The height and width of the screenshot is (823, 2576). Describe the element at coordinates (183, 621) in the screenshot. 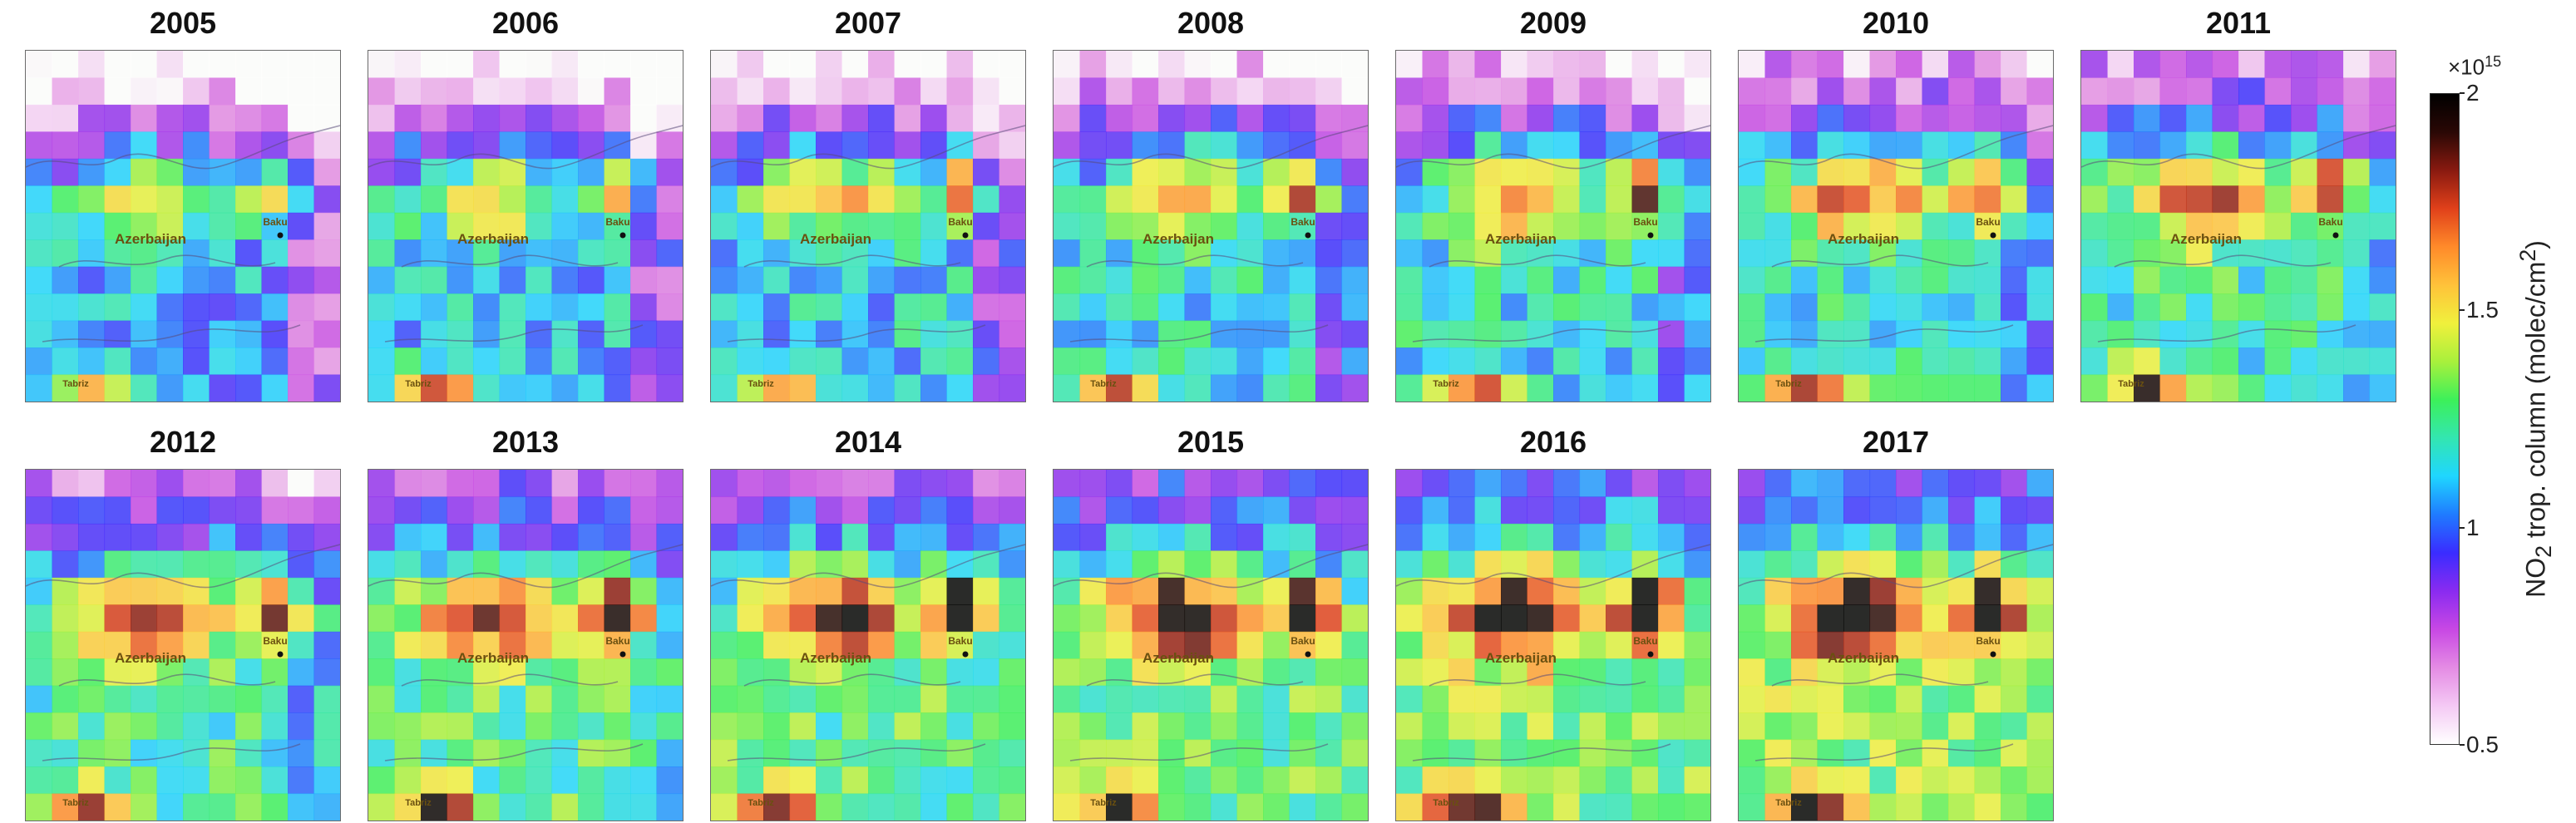

I see `map-panel-2012: 2012 Azerbaijan Baku Tabriz` at that location.